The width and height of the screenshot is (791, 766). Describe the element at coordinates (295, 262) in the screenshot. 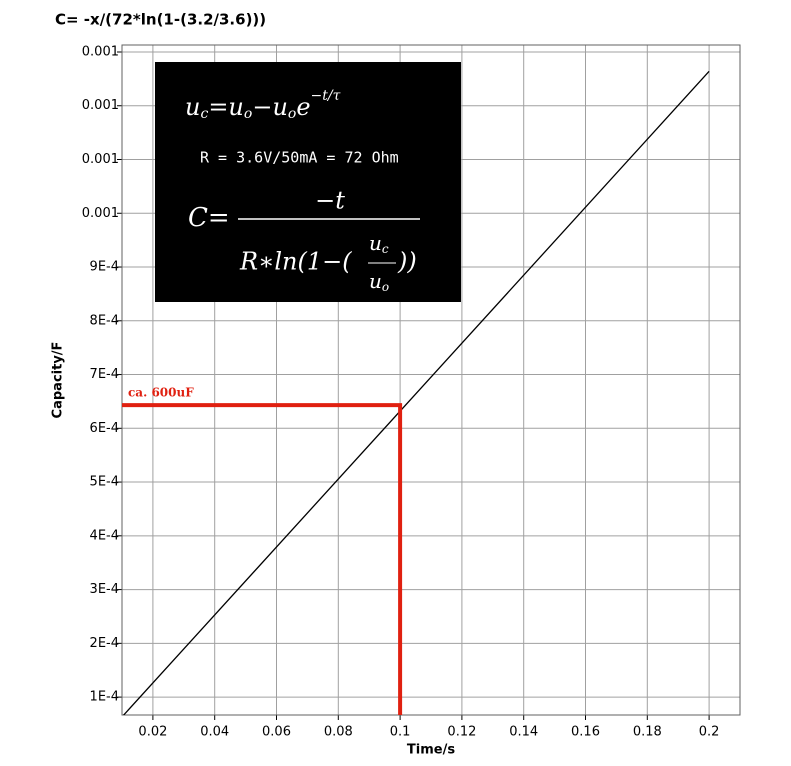

I see `formula-3-denominator: R∗ln(1−(` at that location.